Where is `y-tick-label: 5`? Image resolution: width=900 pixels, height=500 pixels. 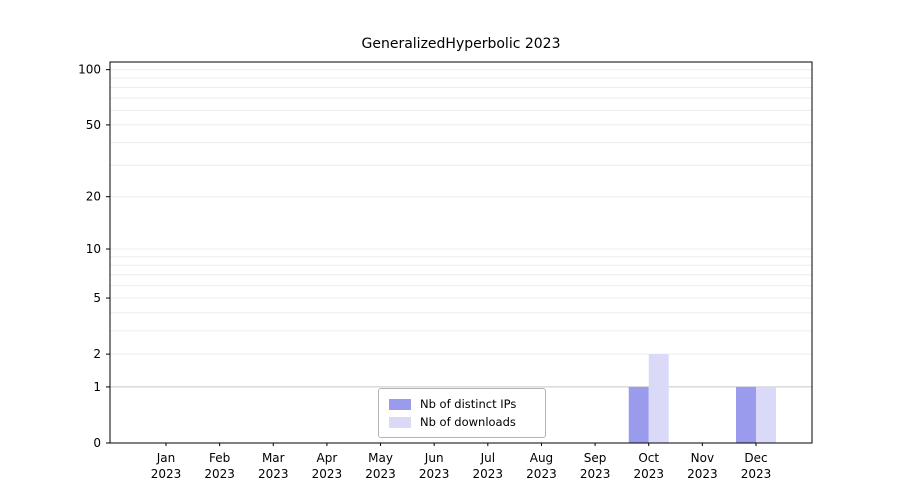 y-tick-label: 5 is located at coordinates (97, 298).